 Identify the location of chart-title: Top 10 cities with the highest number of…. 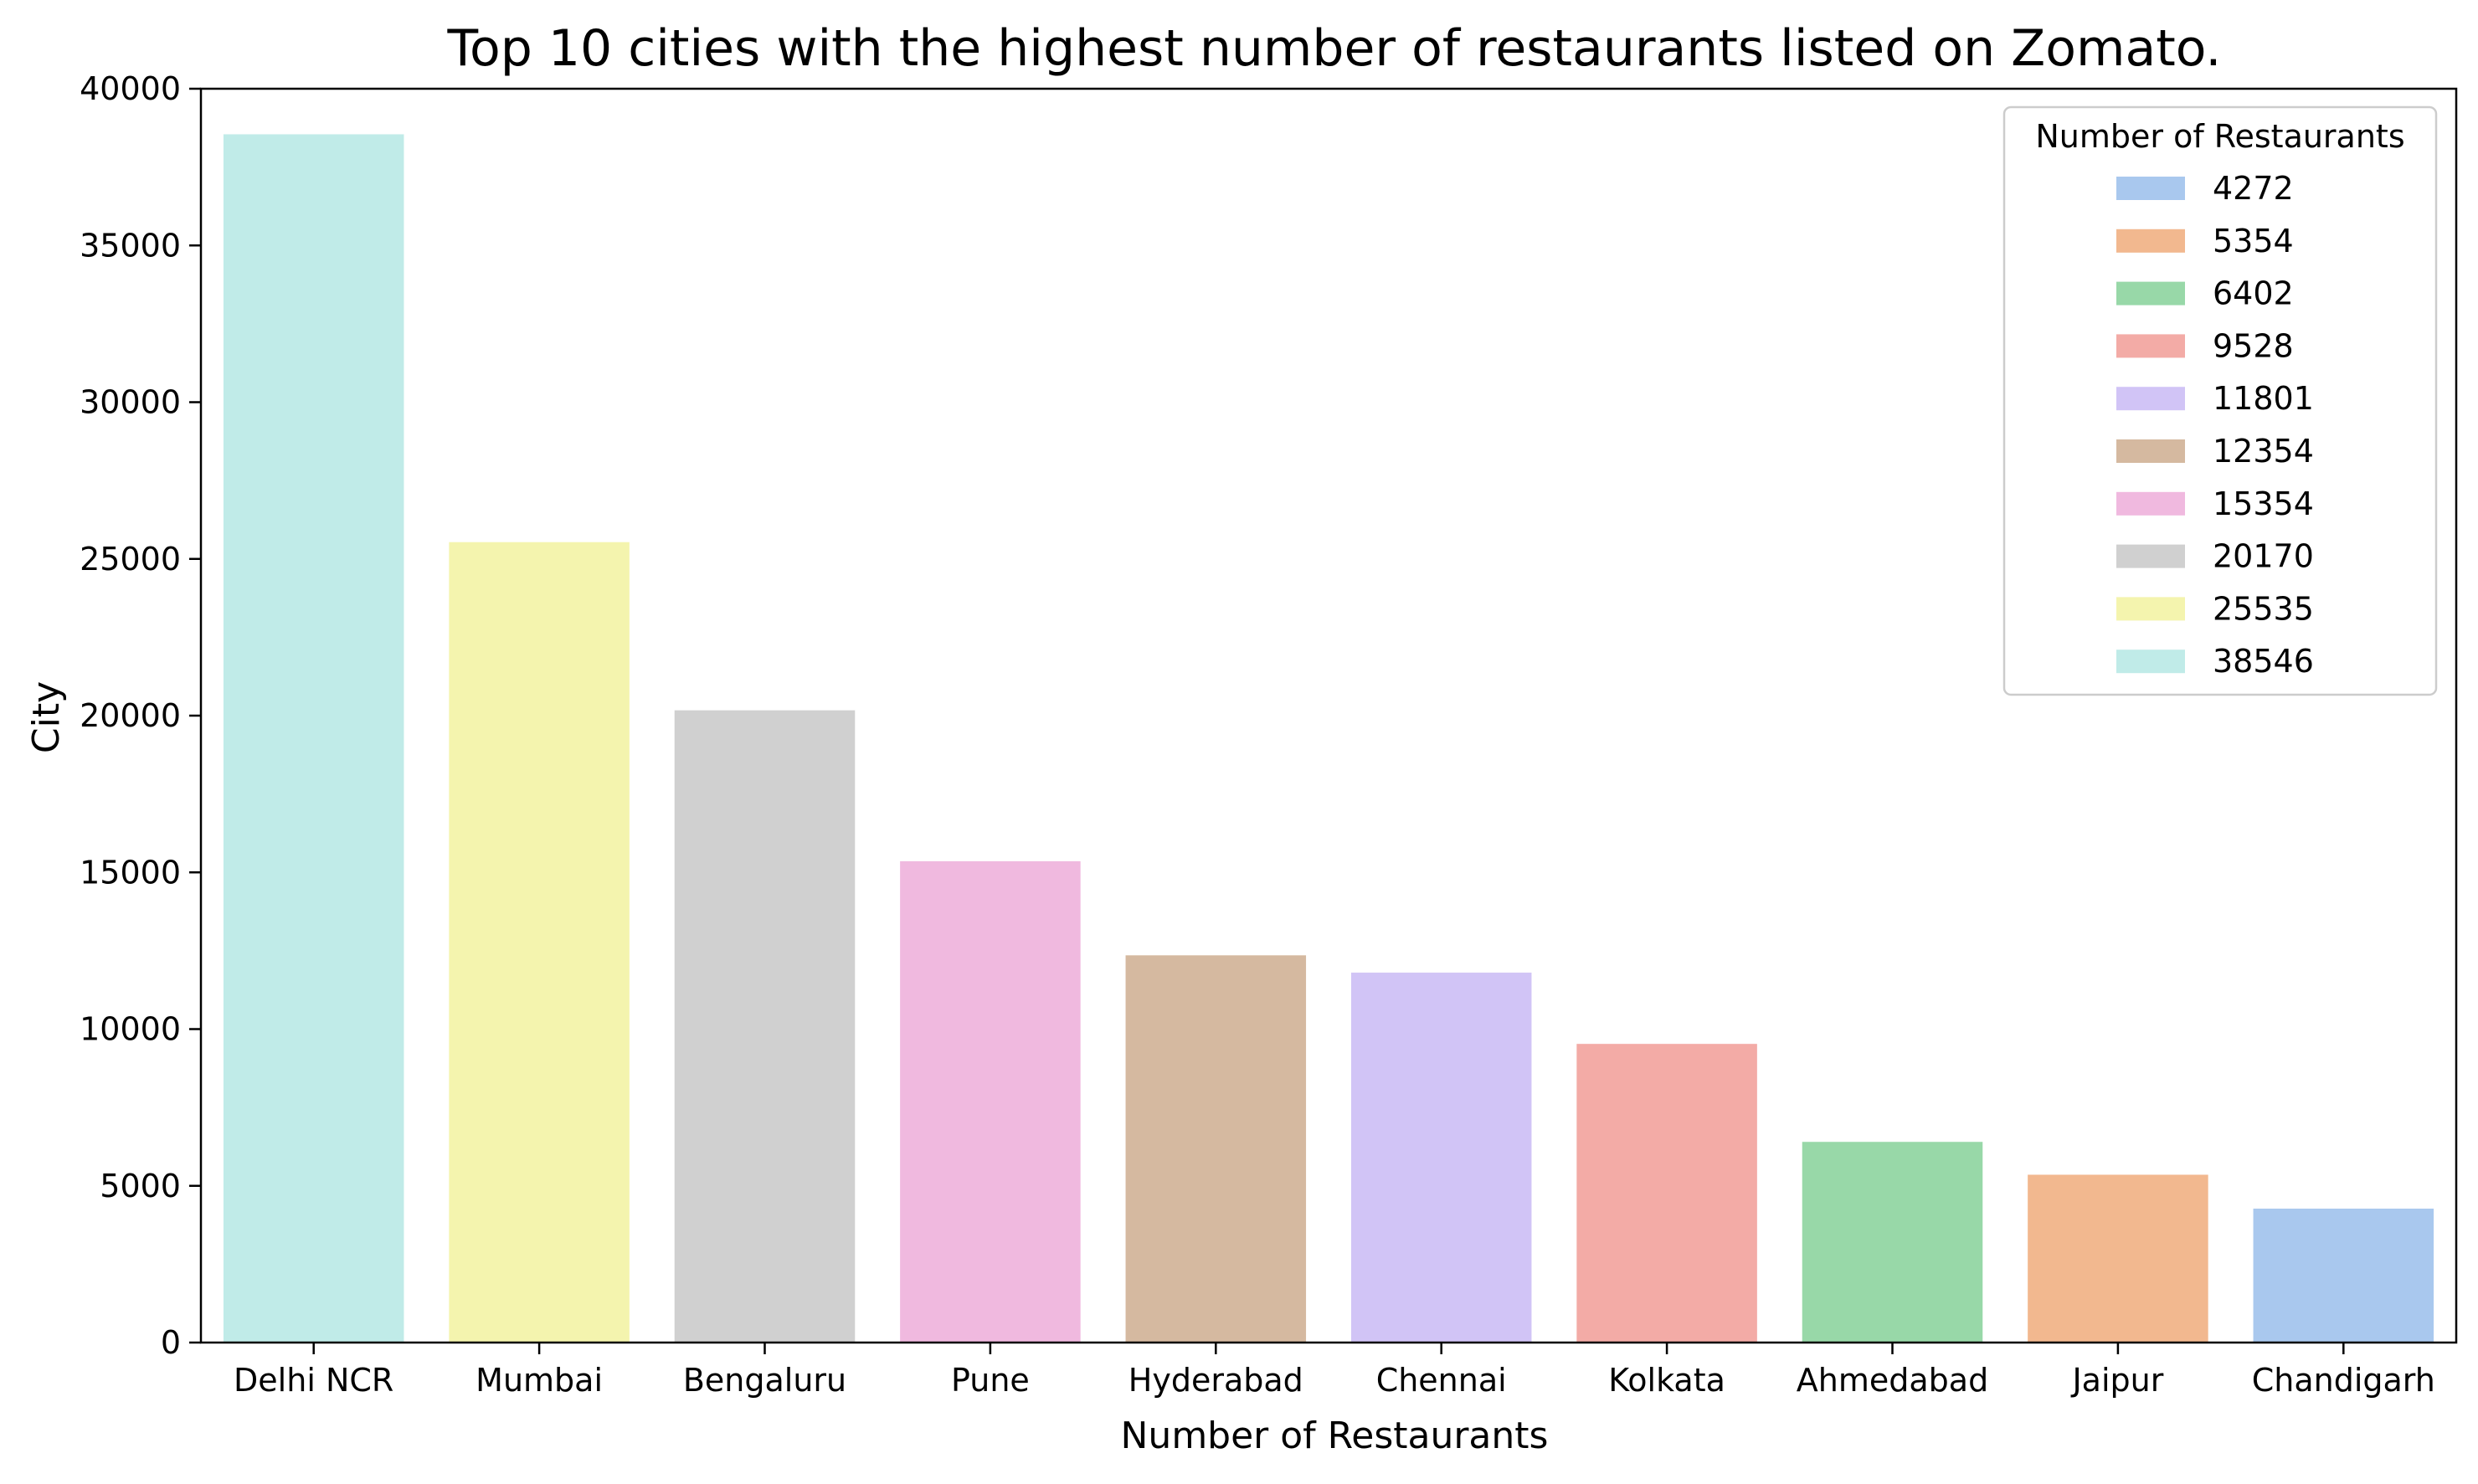
(1335, 49).